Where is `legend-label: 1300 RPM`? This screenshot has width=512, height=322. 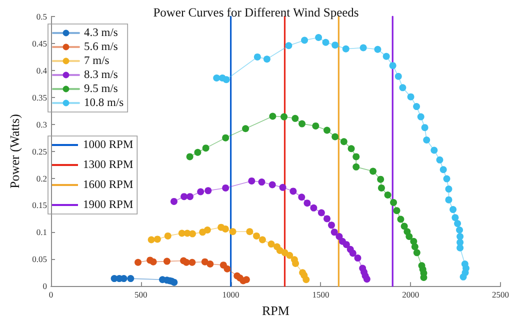
legend-label: 1300 RPM is located at coordinates (108, 165).